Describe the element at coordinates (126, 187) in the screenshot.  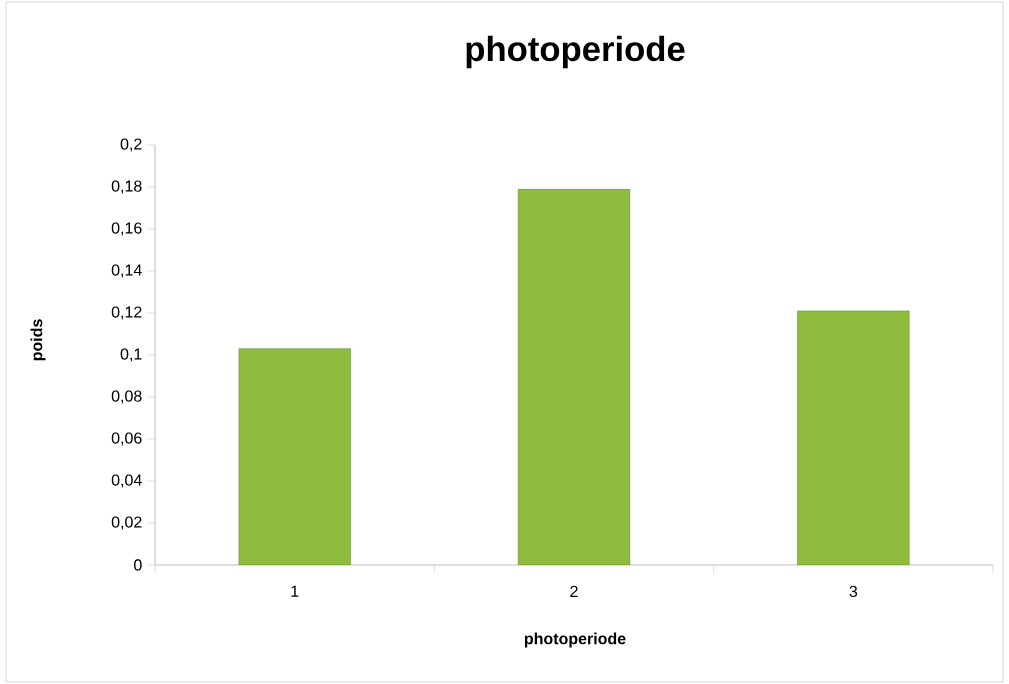
I see `y-tick-label: 0,18` at that location.